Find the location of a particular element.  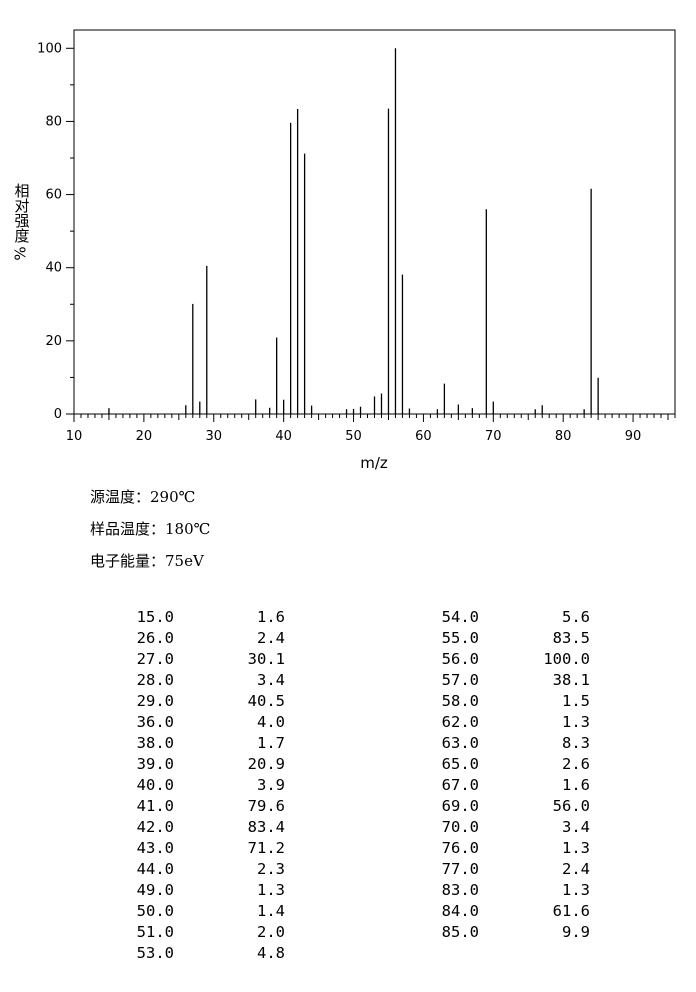

mz-value: 29.0 is located at coordinates (155, 701).